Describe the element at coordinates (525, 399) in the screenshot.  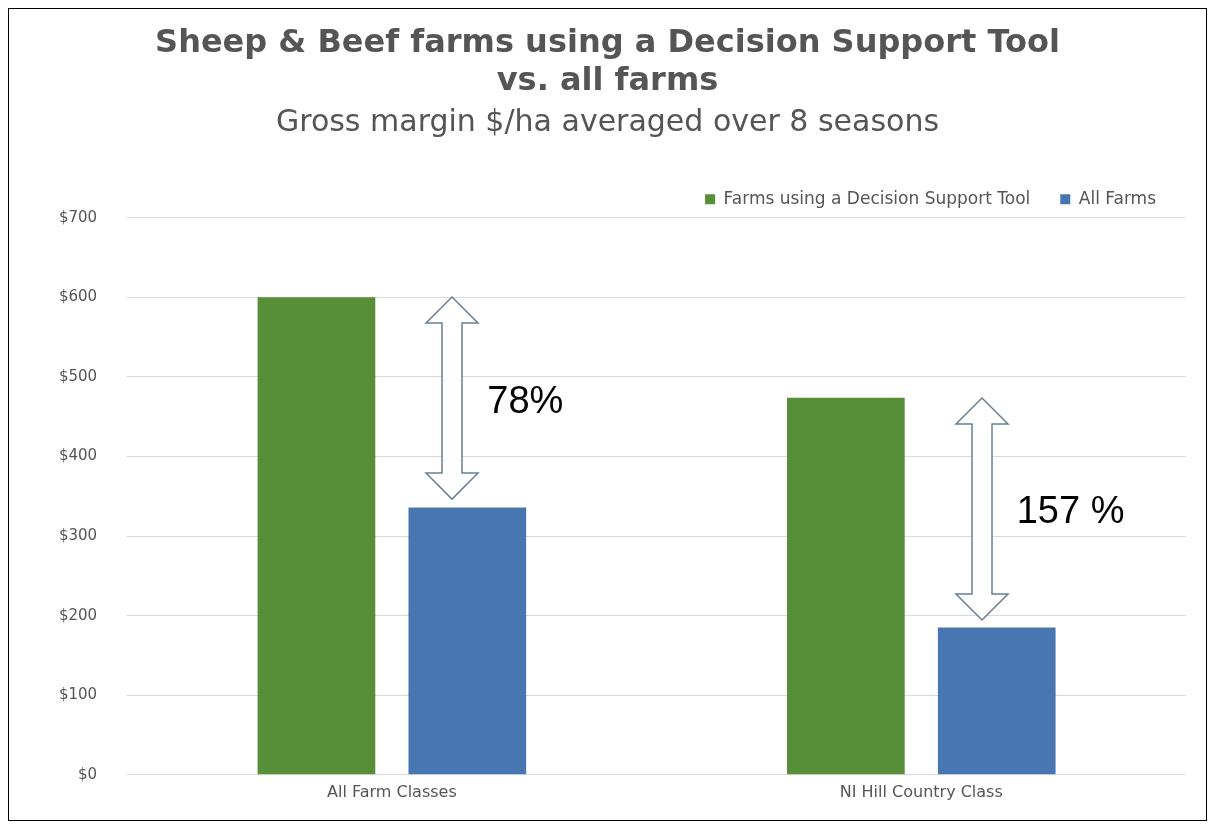
I see `annotation: 78%` at that location.